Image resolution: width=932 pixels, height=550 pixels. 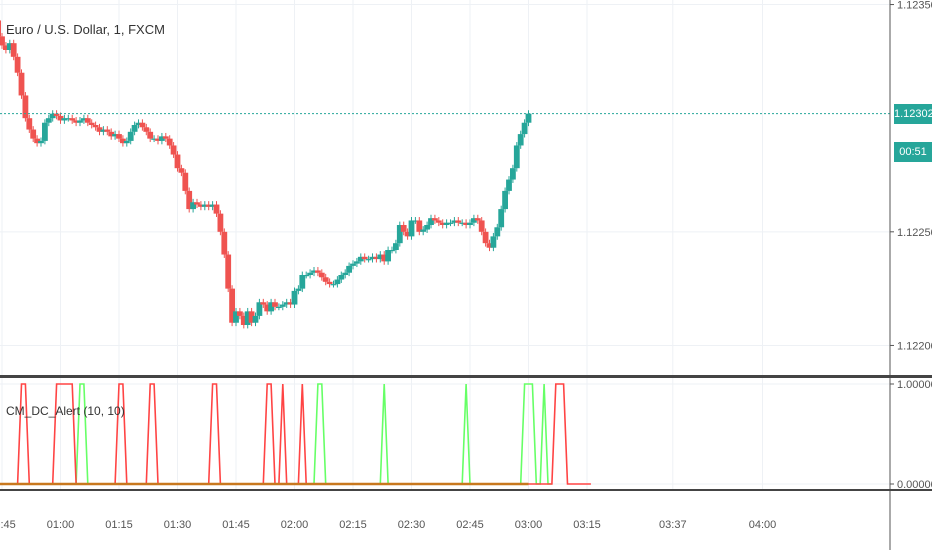 What do you see at coordinates (529, 525) in the screenshot?
I see `x-tick-label: 03:00` at bounding box center [529, 525].